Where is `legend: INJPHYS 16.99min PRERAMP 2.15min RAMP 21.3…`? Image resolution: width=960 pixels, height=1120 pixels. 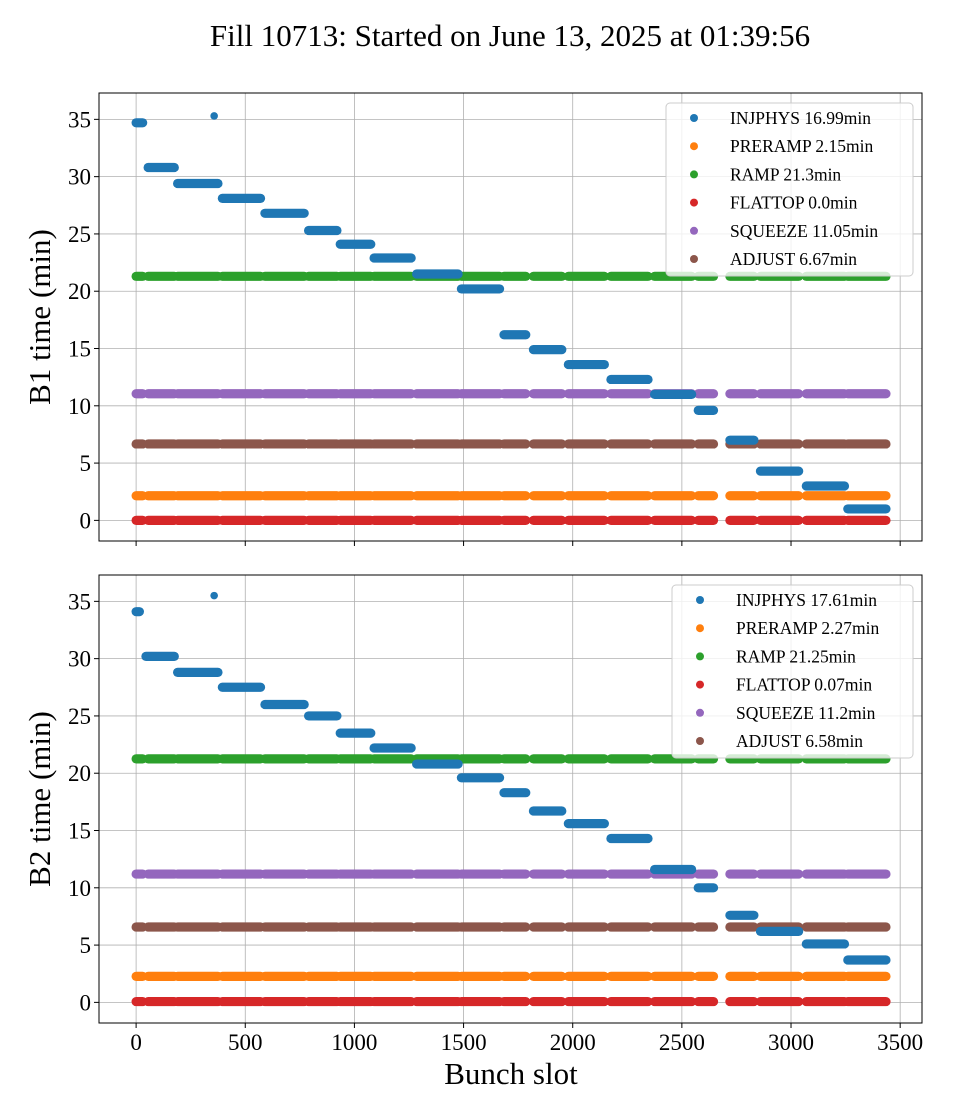 legend: INJPHYS 16.99min PRERAMP 2.15min RAMP 21.3… is located at coordinates (789, 189).